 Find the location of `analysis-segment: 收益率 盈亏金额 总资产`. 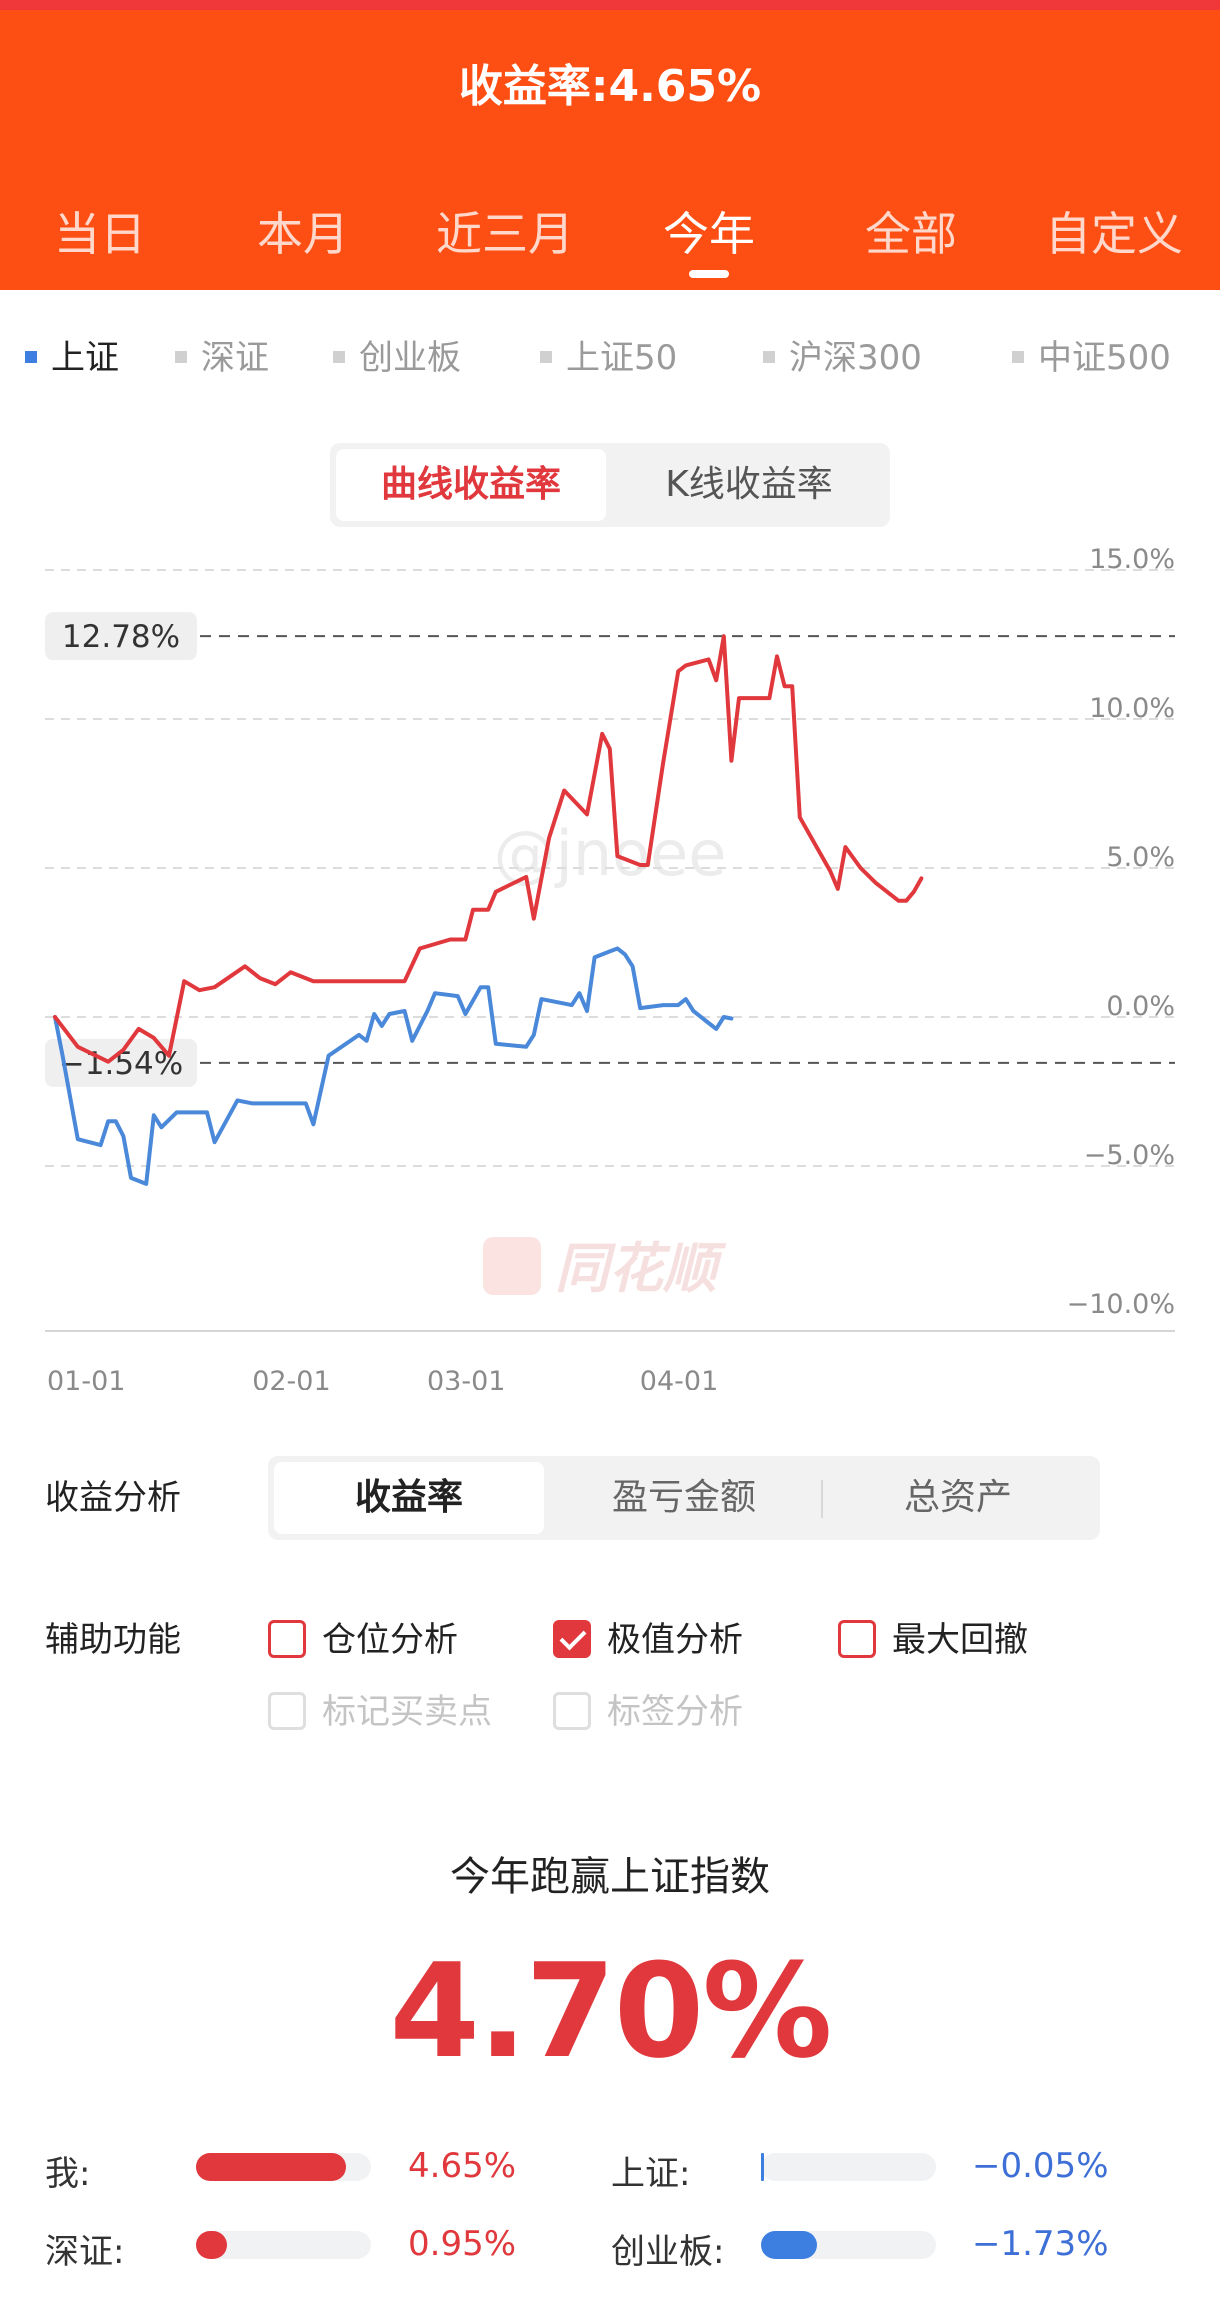

analysis-segment: 收益率 盈亏金额 总资产 is located at coordinates (684, 1498).